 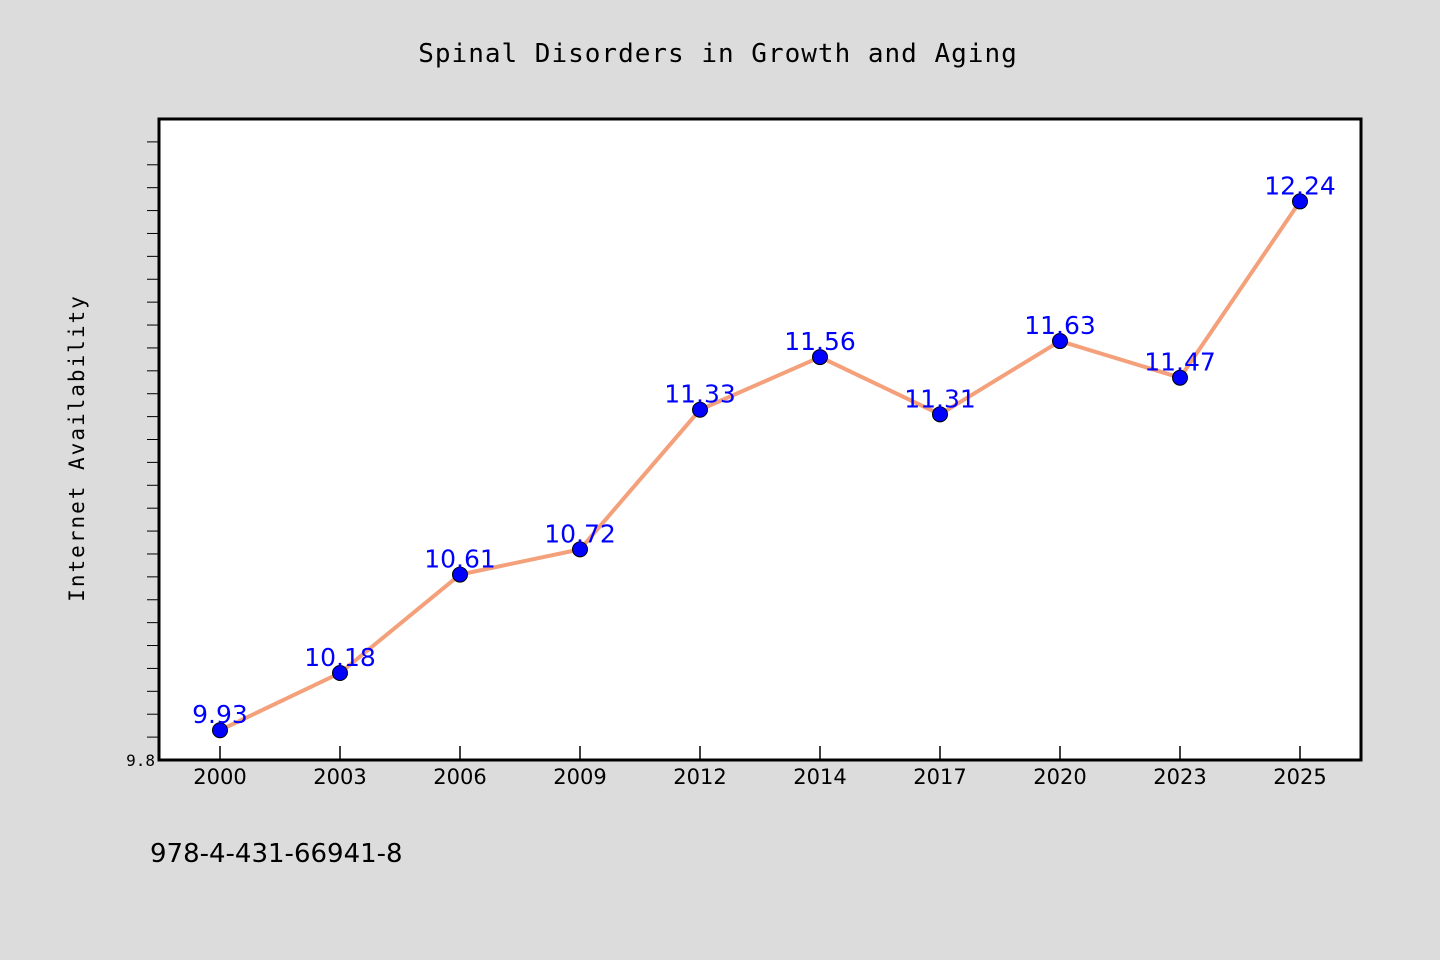 What do you see at coordinates (276, 854) in the screenshot?
I see `isbn-text: 978-4-431-66941-8` at bounding box center [276, 854].